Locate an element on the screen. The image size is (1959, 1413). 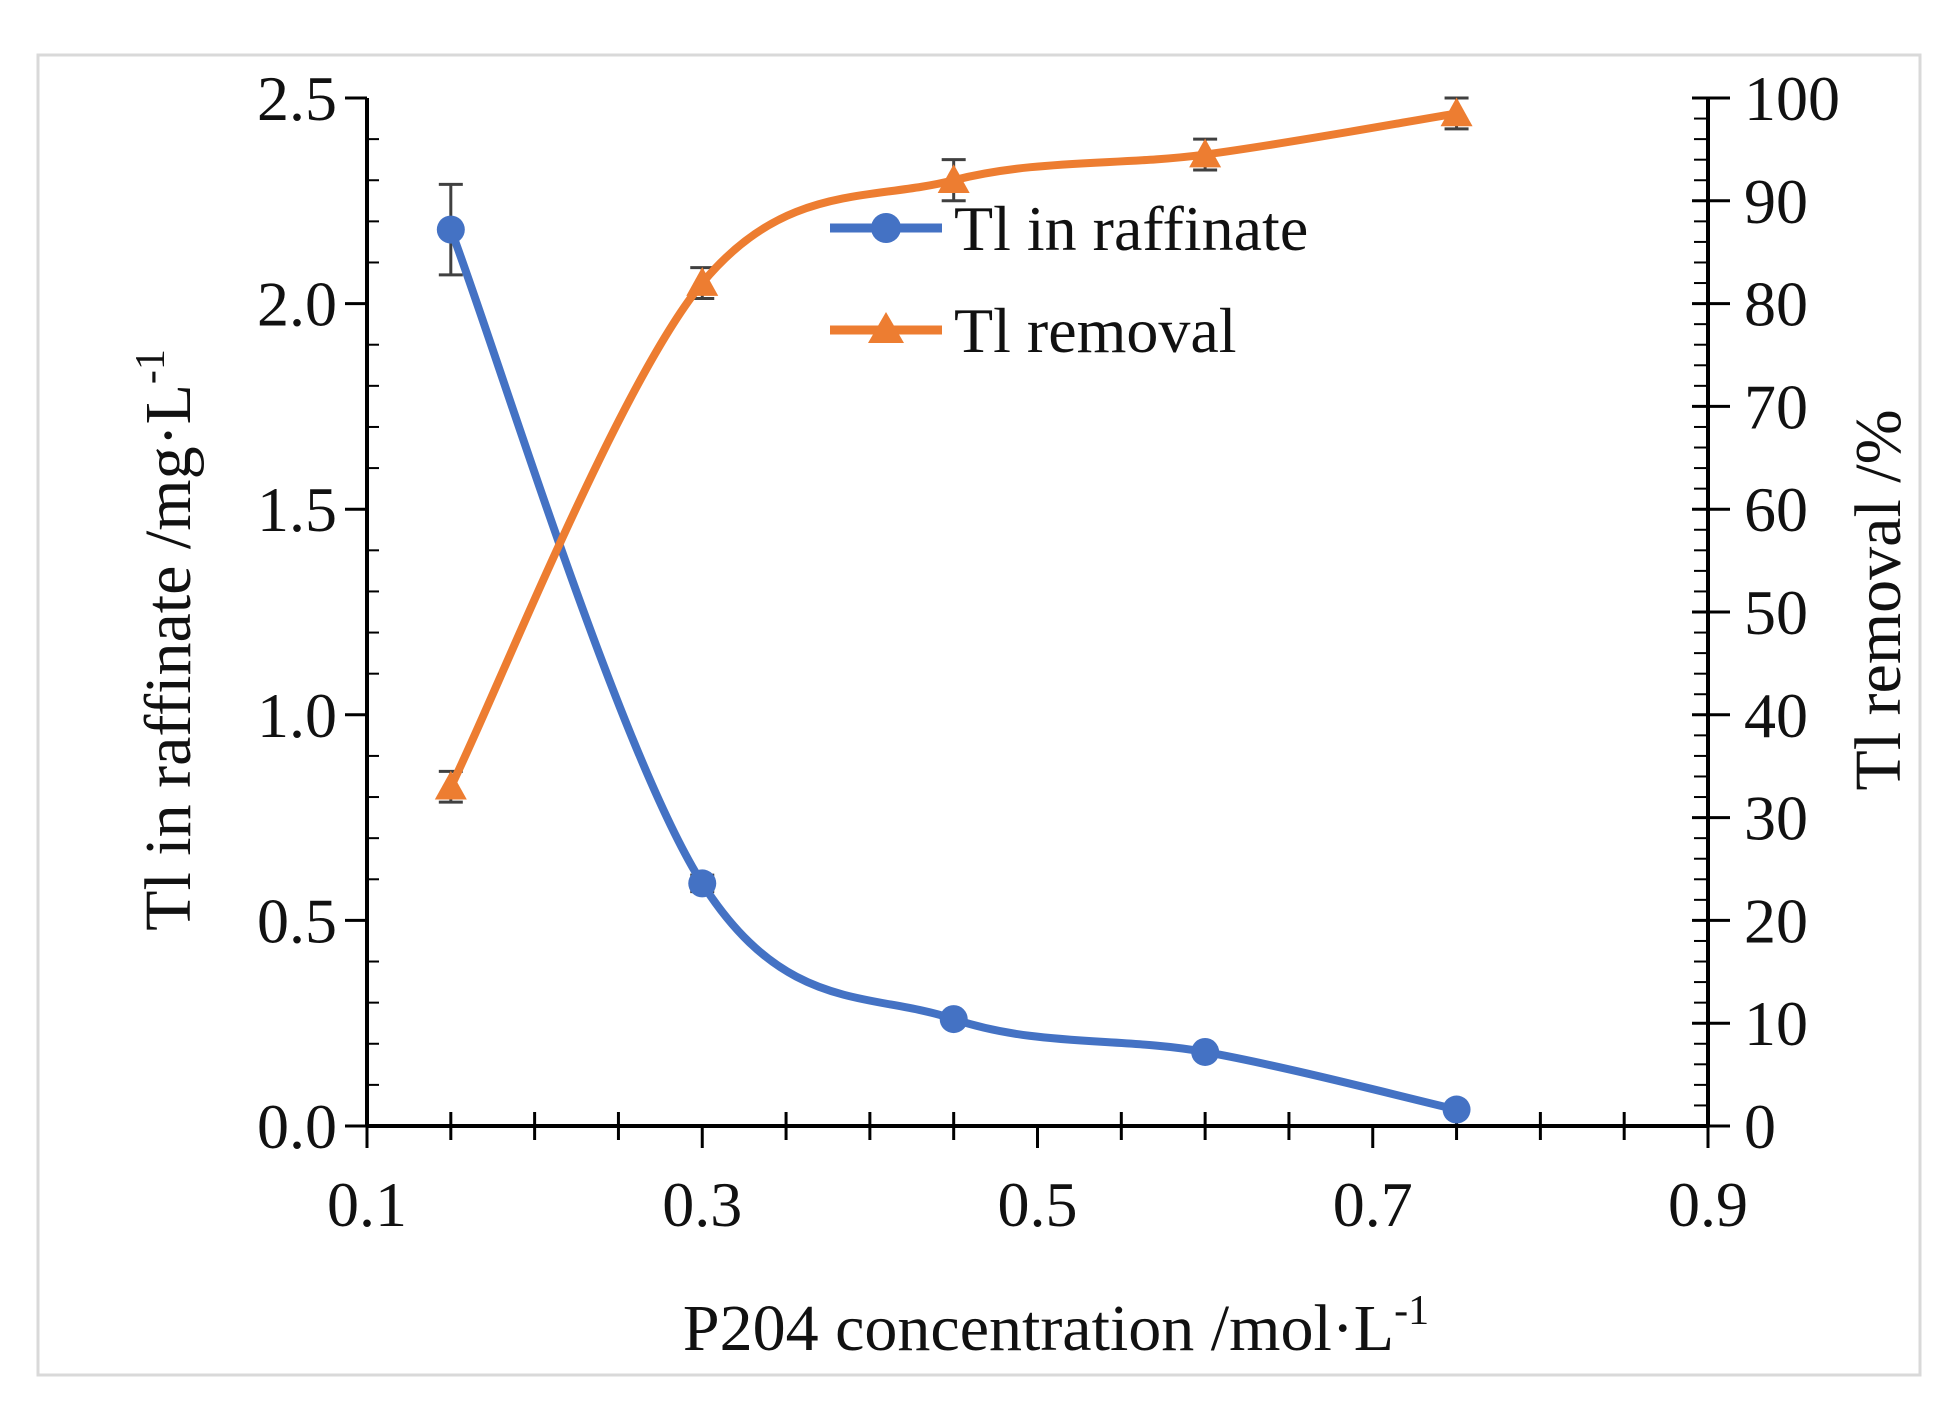
x-tick-label: 0.3 is located at coordinates (702, 1204).